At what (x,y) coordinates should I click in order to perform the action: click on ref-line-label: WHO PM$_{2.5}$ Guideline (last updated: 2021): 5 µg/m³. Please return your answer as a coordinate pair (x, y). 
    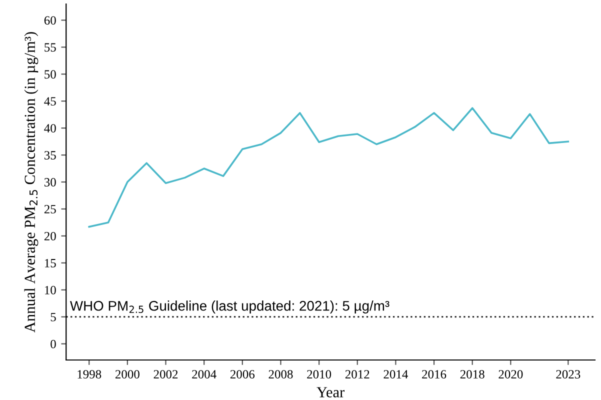
    Looking at the image, I should click on (230, 307).